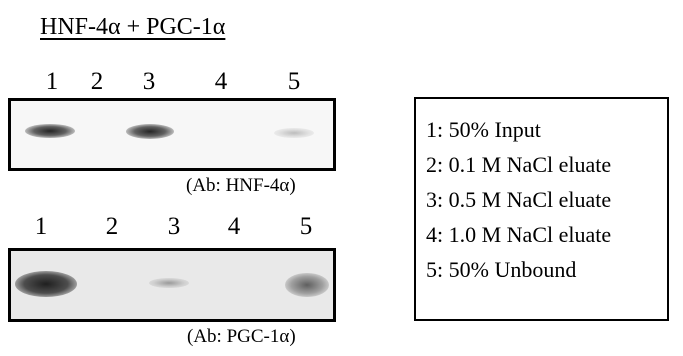  What do you see at coordinates (519, 234) in the screenshot?
I see `legend-item-4: 4: 1.0 M NaCl eluate` at bounding box center [519, 234].